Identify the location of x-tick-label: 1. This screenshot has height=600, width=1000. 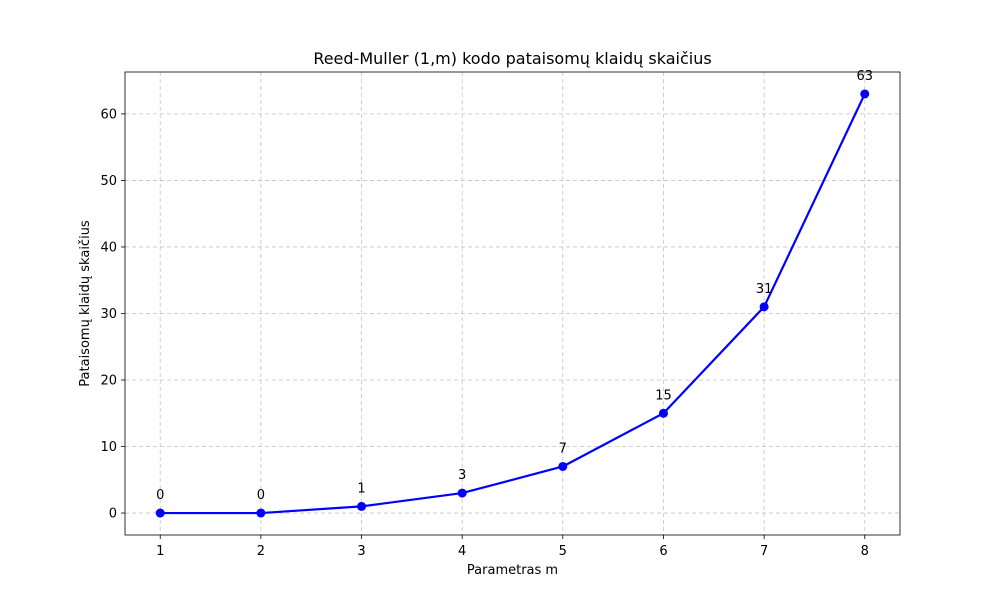
(160, 551).